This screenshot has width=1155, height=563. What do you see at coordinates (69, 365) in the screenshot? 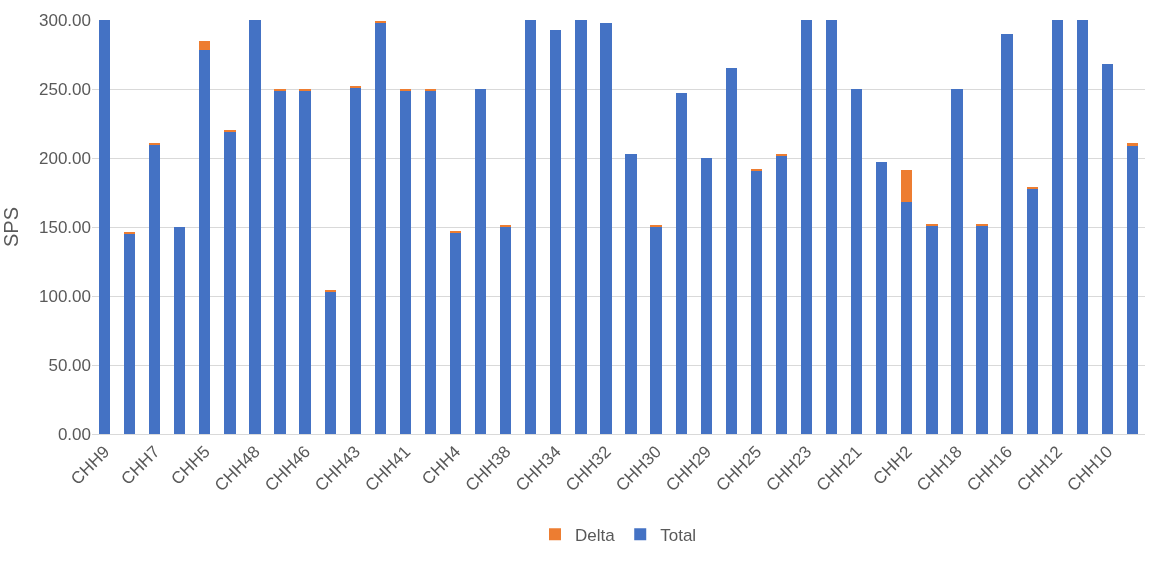
I see `y-tick-label: 50.00` at bounding box center [69, 365].